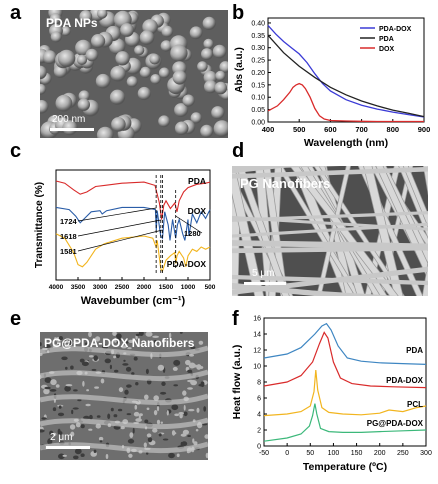  Describe the element at coordinates (257, 319) in the screenshot. I see `y-tick-label: 16` at that location.